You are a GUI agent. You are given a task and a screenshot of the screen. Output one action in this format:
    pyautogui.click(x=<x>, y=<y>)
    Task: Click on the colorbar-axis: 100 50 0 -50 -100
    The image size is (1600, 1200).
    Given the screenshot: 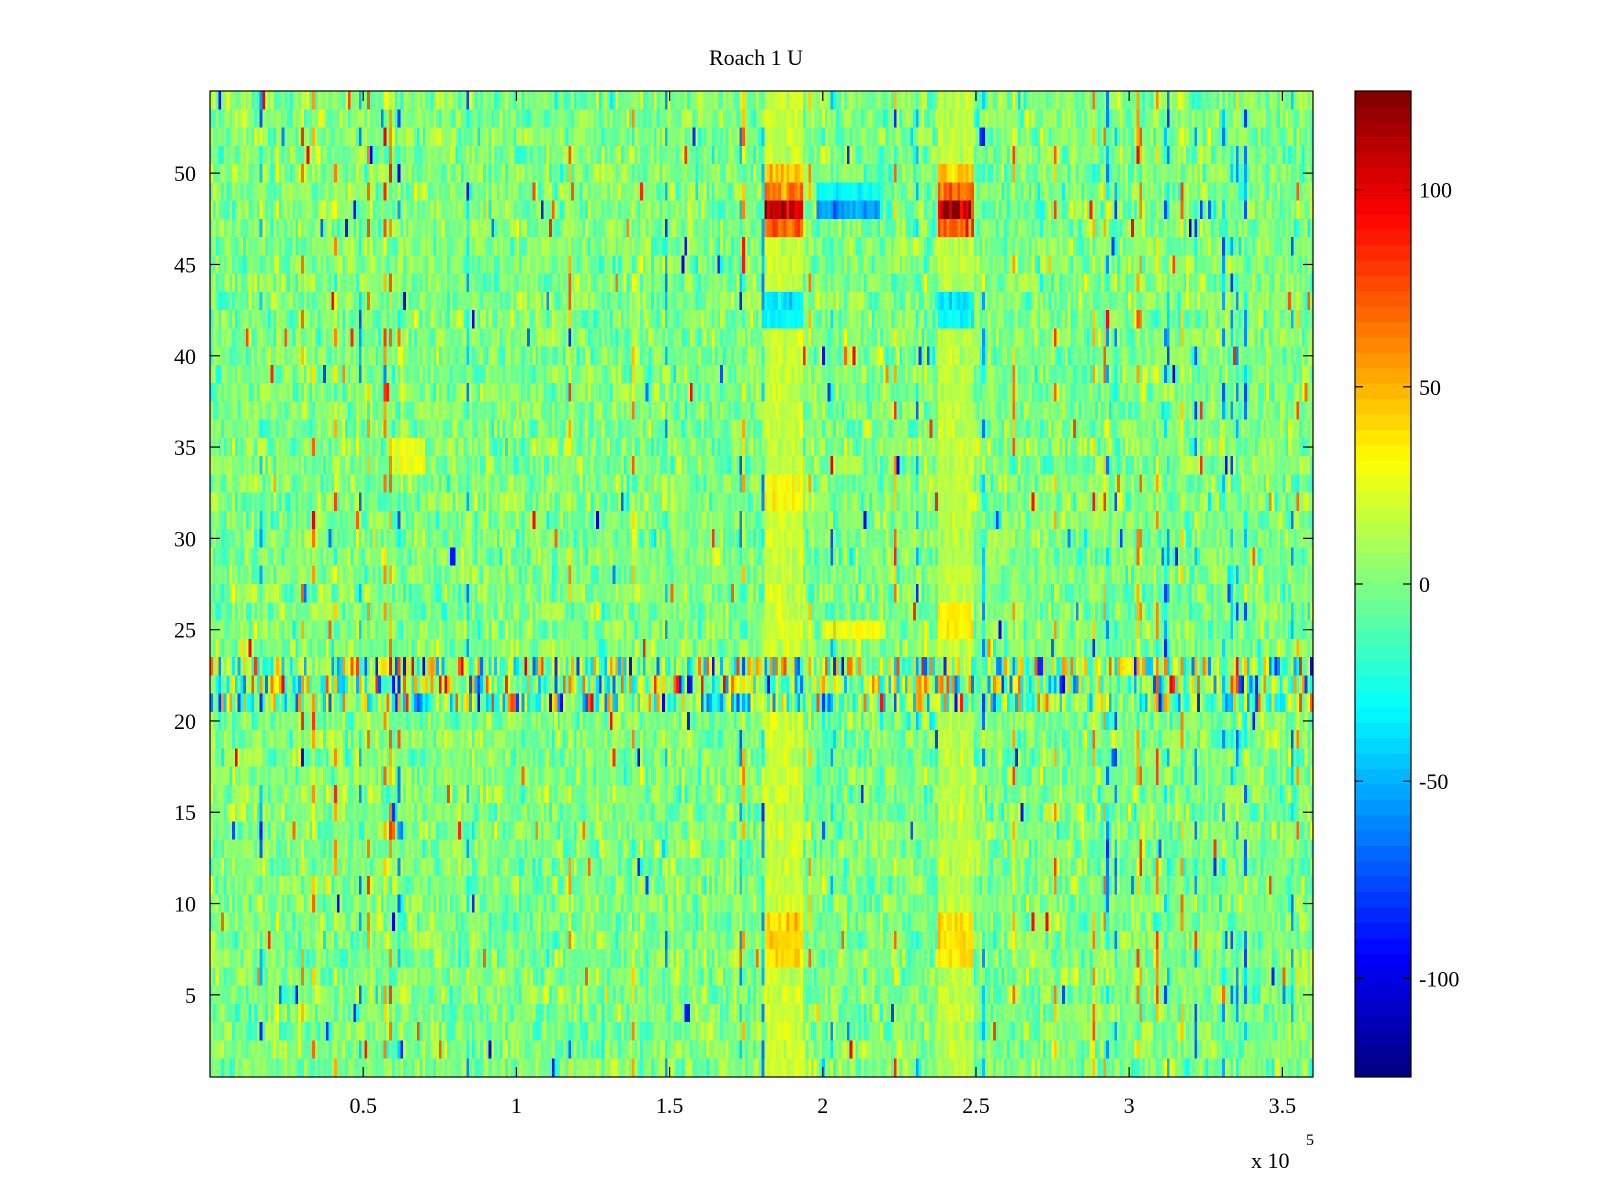 What is the action you would take?
    pyautogui.click(x=1407, y=584)
    